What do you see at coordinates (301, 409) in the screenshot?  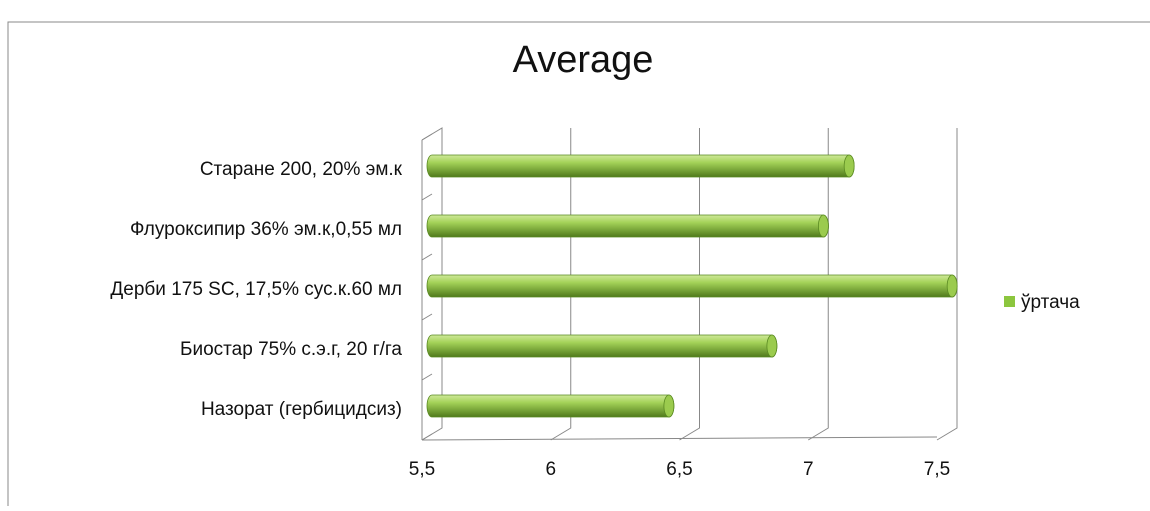 I see `y-tick-label: Назорат (гербицидсиз)` at bounding box center [301, 409].